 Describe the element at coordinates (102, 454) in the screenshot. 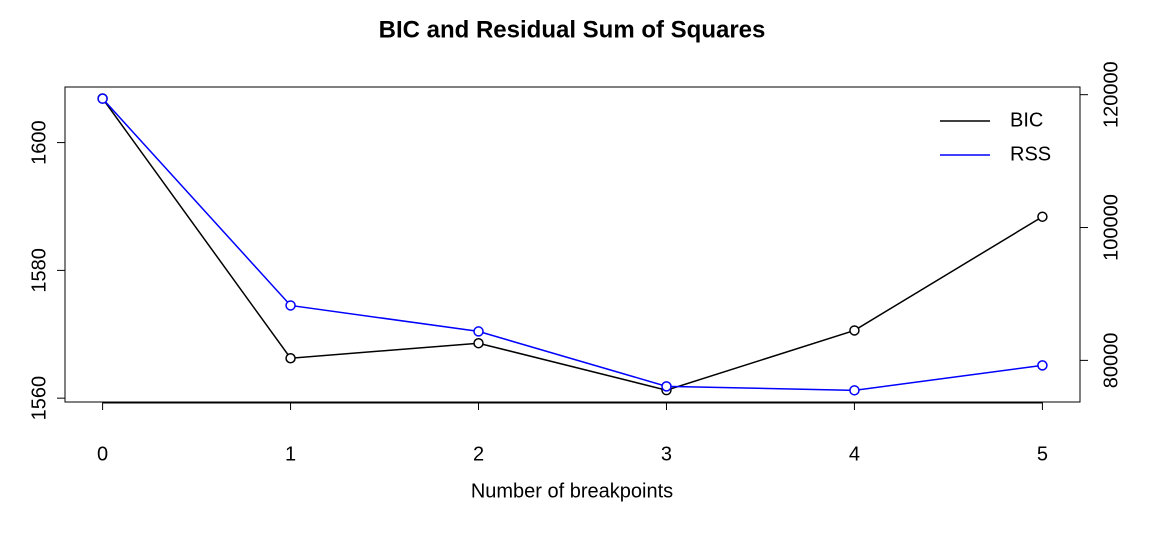

I see `x-tick-label: 0` at that location.